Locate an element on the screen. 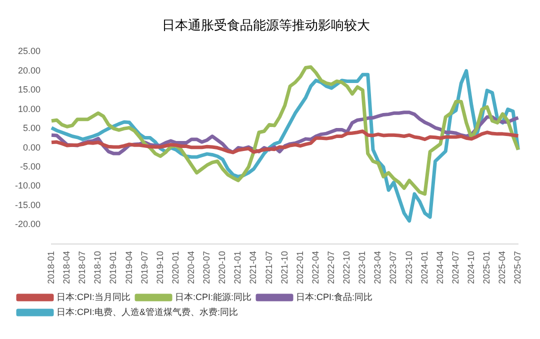 This screenshot has width=540, height=339. y-tick-label: -5.00 is located at coordinates (30, 167).